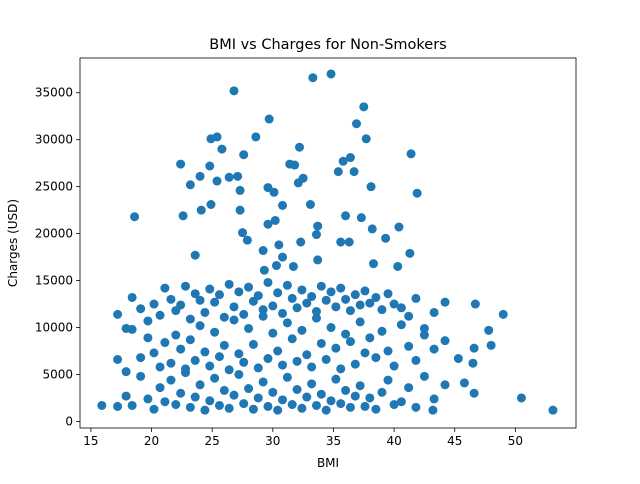 This screenshot has width=640, height=484. I want to click on y-tick-label: 10000, so click(54, 328).